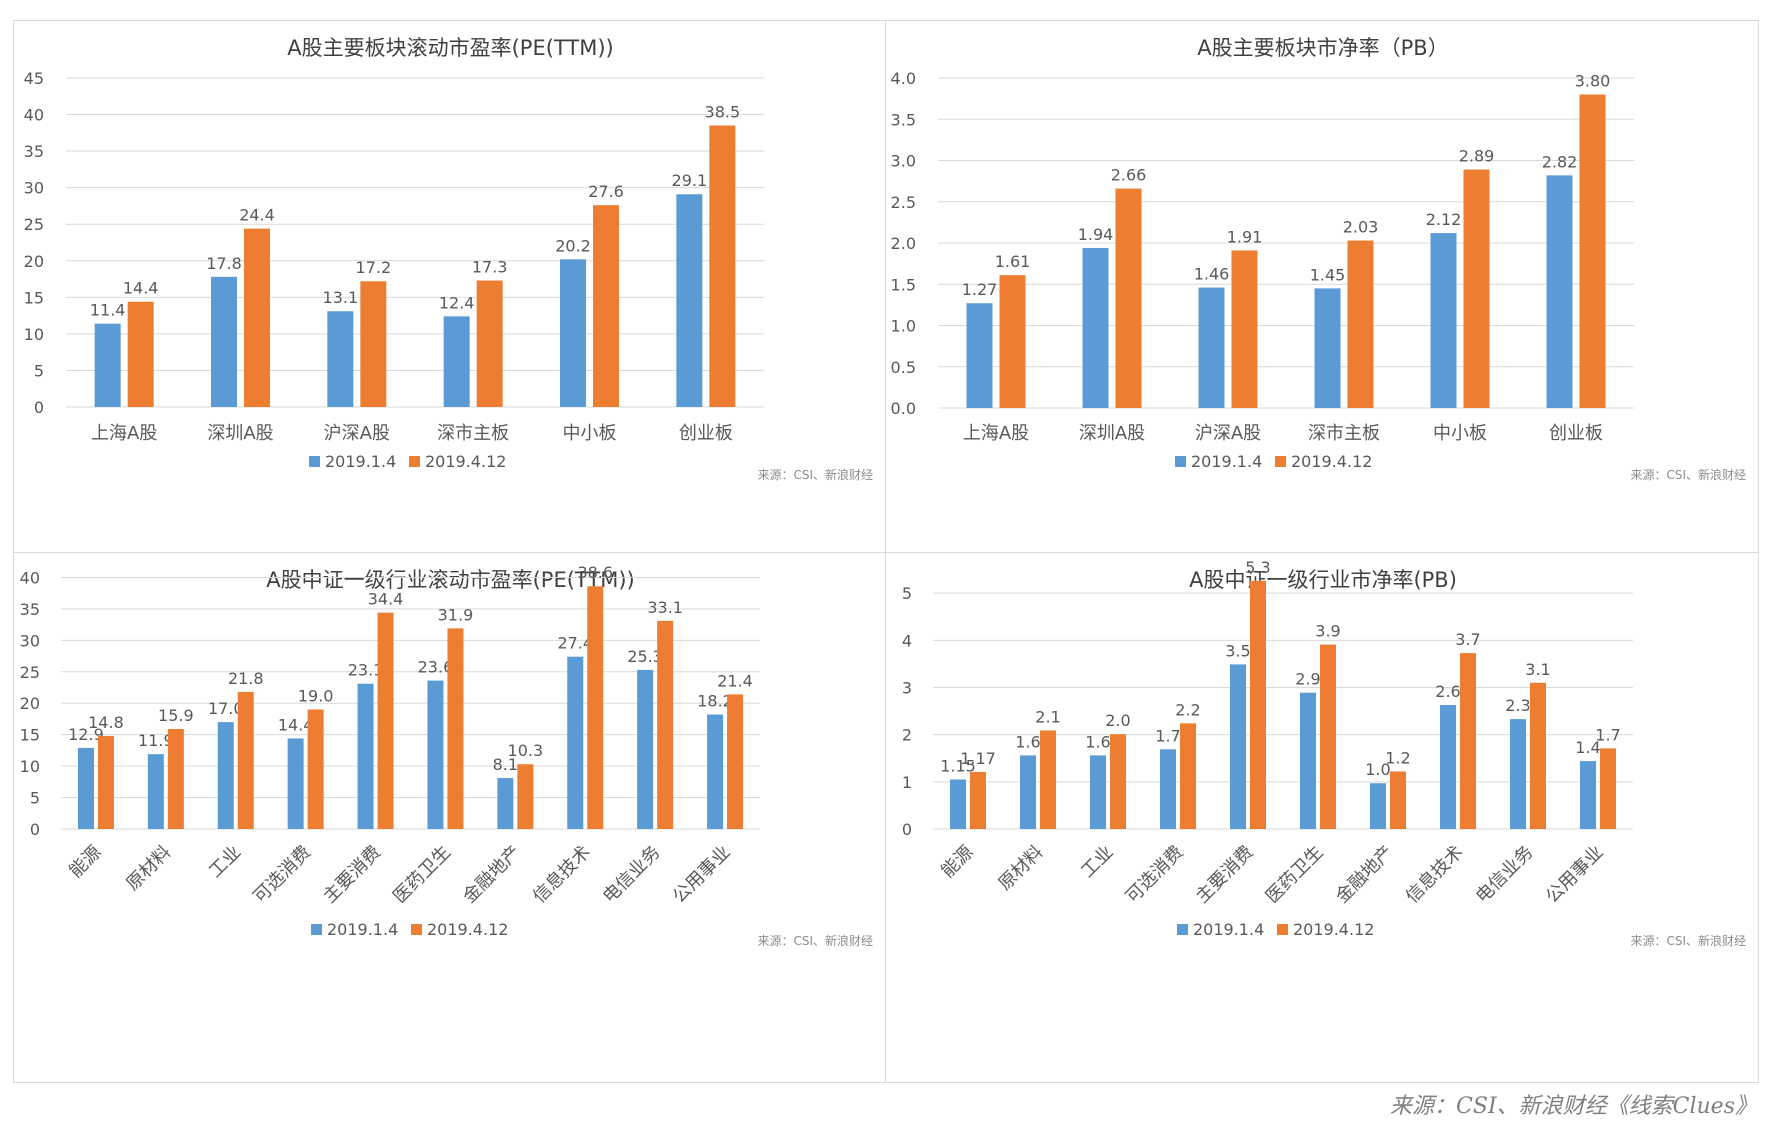 The width and height of the screenshot is (1773, 1121). I want to click on y-tick-label: 35, so click(34, 151).